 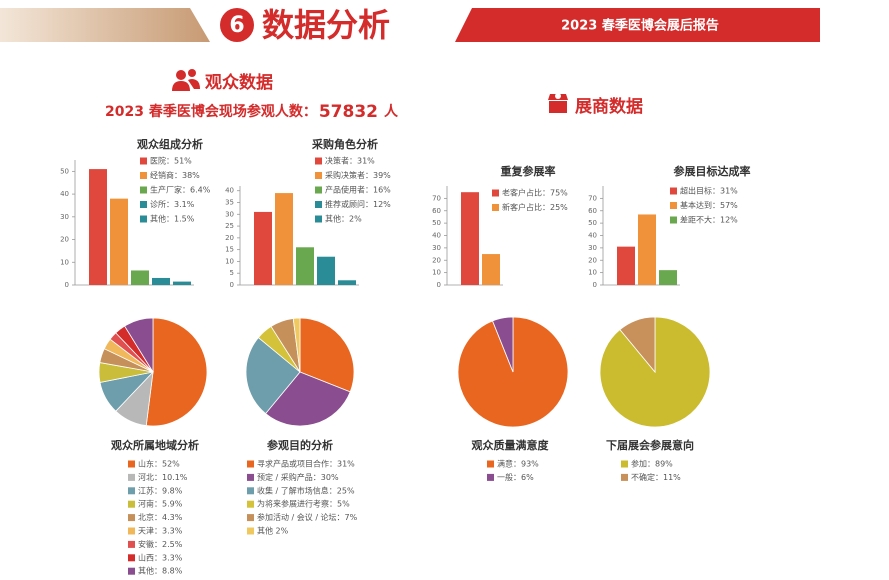 What do you see at coordinates (535, 207) in the screenshot?
I see `legend-label: 新客户占比：25%` at bounding box center [535, 207].